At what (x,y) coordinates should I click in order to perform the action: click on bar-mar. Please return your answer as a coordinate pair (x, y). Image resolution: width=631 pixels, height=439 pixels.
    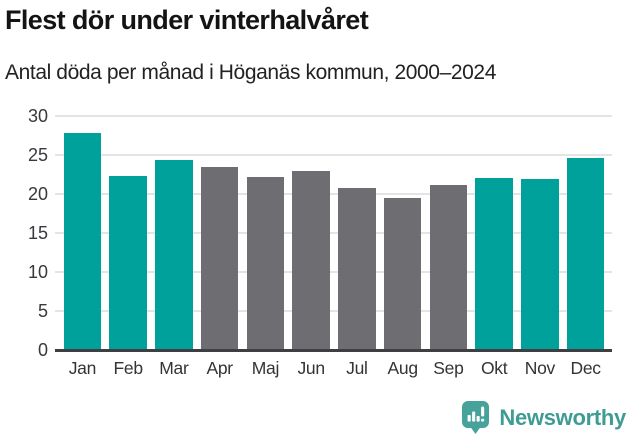
    Looking at the image, I should click on (174, 255).